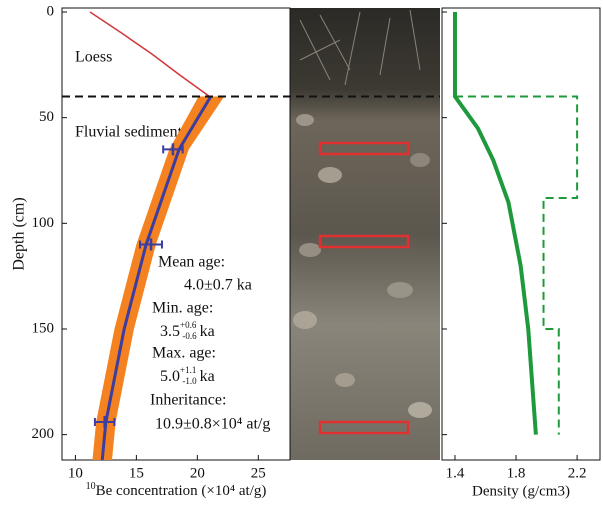 This screenshot has width=603, height=511. Describe the element at coordinates (43, 223) in the screenshot. I see `y-tick-label: 100` at that location.